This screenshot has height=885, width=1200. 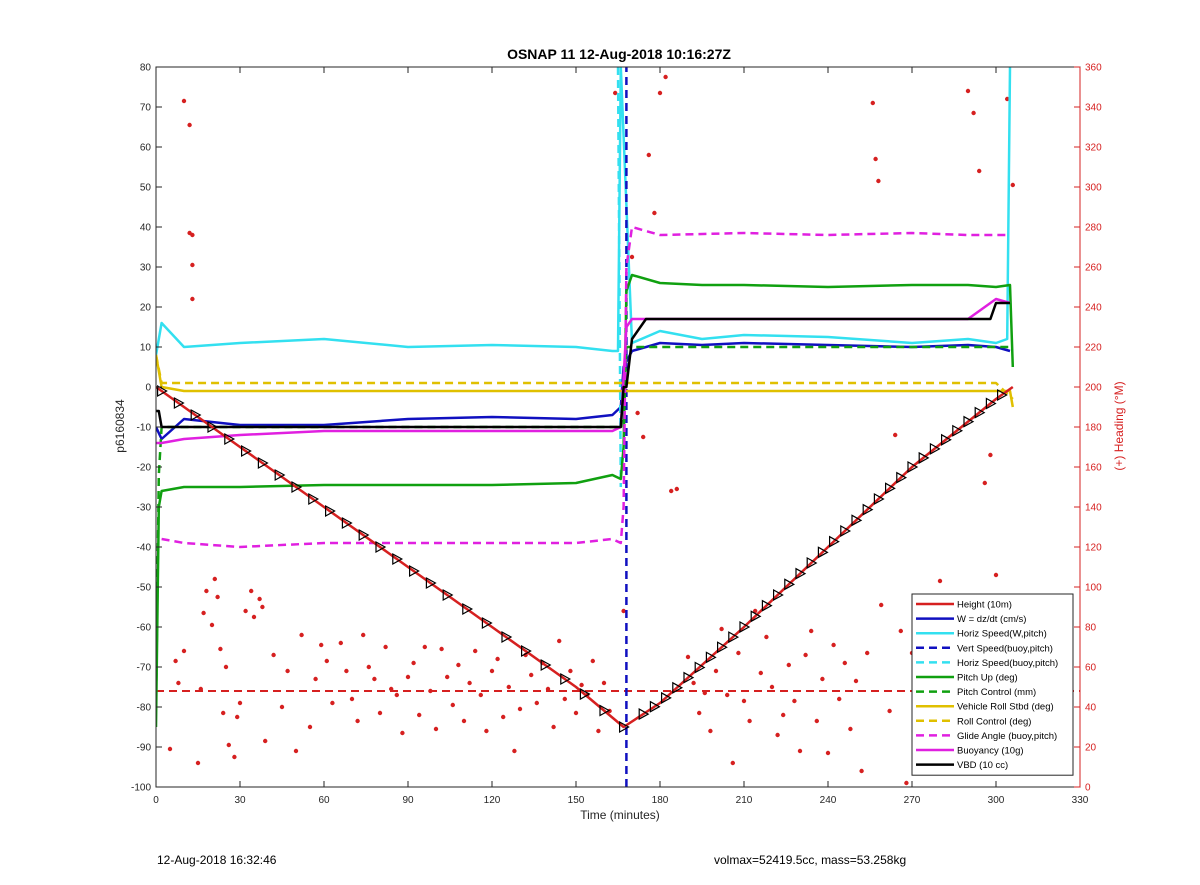 I want to click on y-tick-label: -40, so click(x=144, y=548).